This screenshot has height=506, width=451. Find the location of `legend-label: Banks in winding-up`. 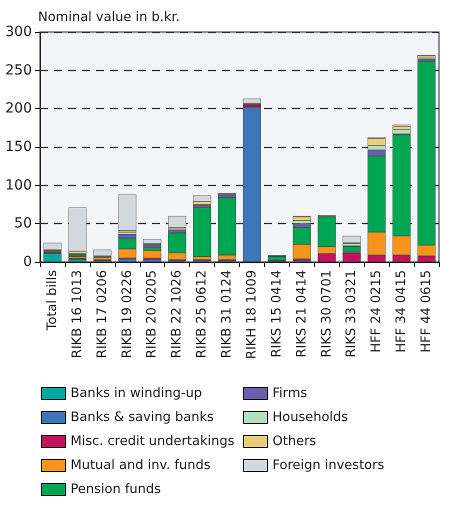

legend-label: Banks in winding-up is located at coordinates (136, 393).